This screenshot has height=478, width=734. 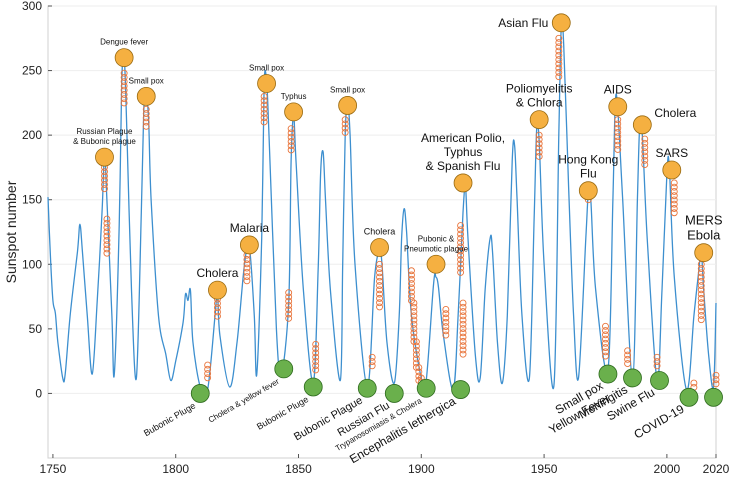 I want to click on y-tick-label: 50, so click(x=36, y=329).